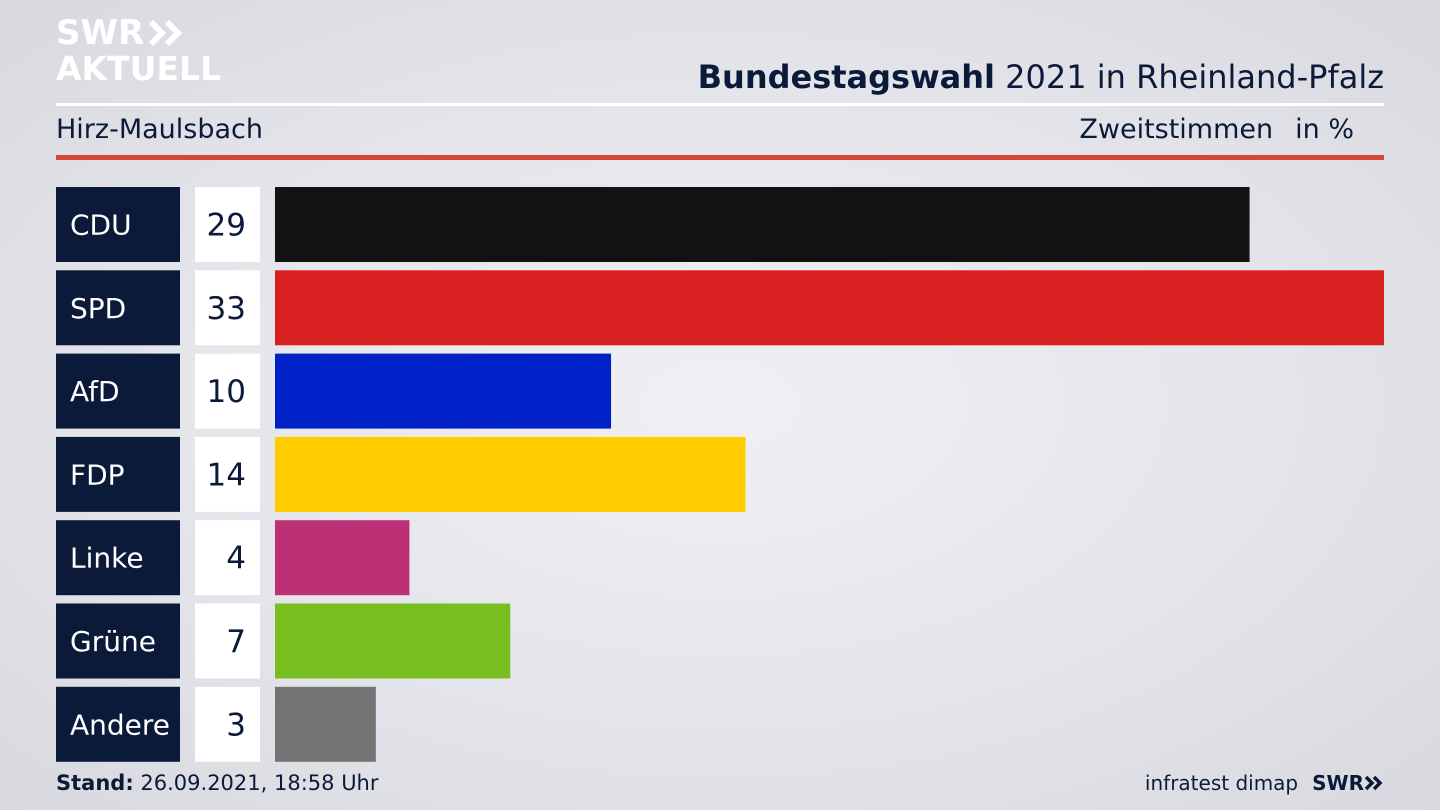 This screenshot has height=810, width=1440. Describe the element at coordinates (98, 308) in the screenshot. I see `party-label-spd: SPD` at that location.